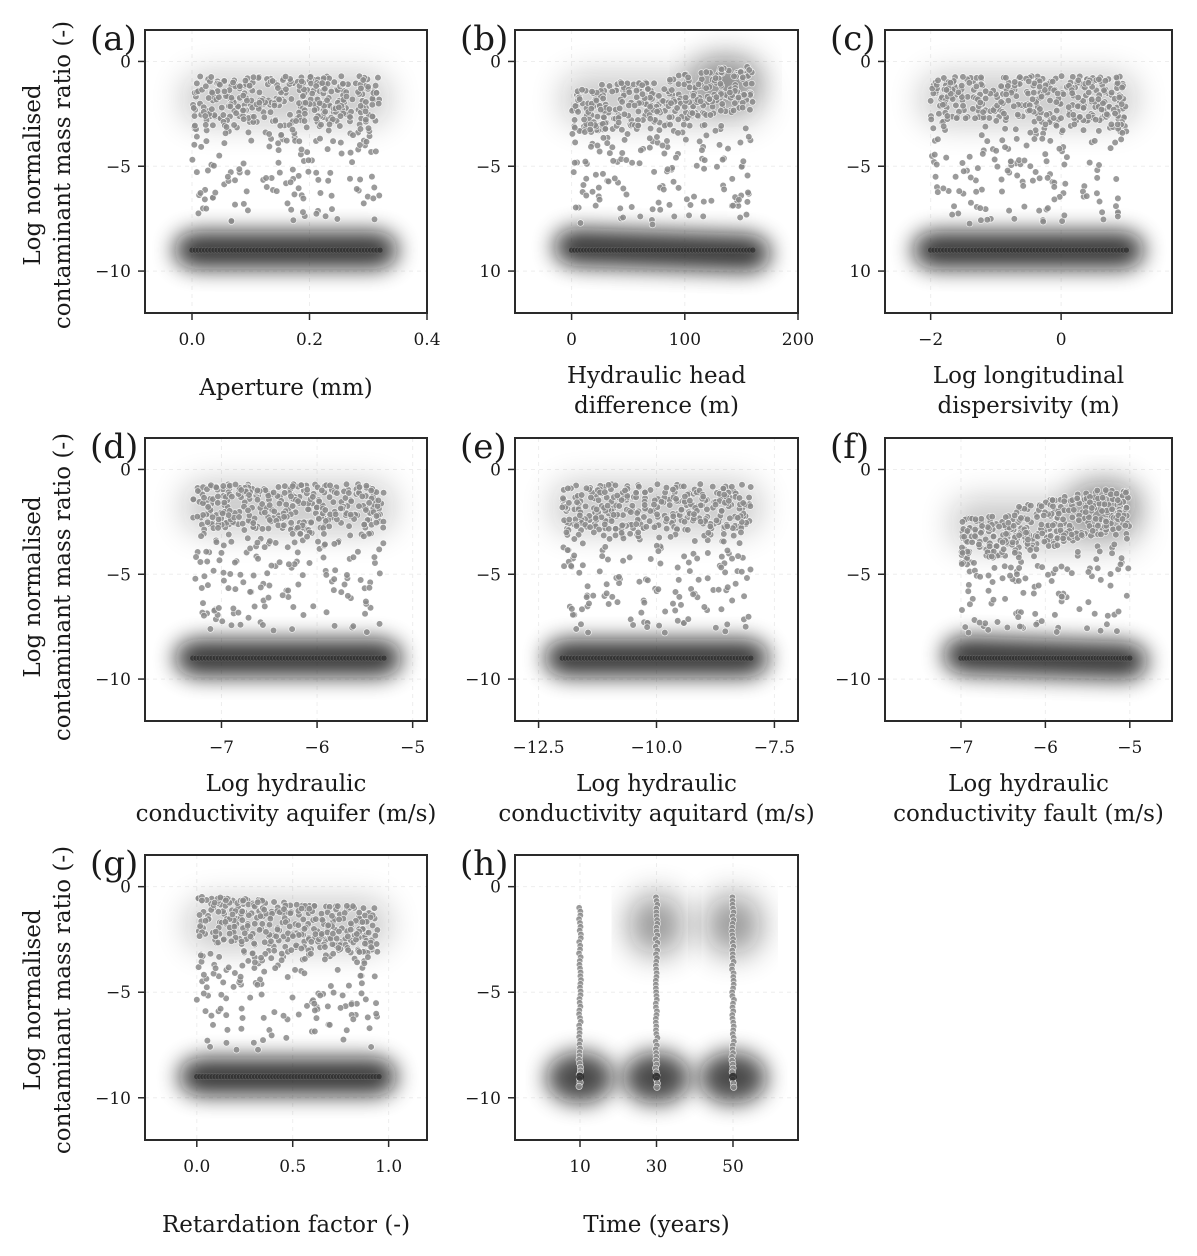 The image size is (1197, 1256). I want to click on panel-label: (b), so click(484, 39).